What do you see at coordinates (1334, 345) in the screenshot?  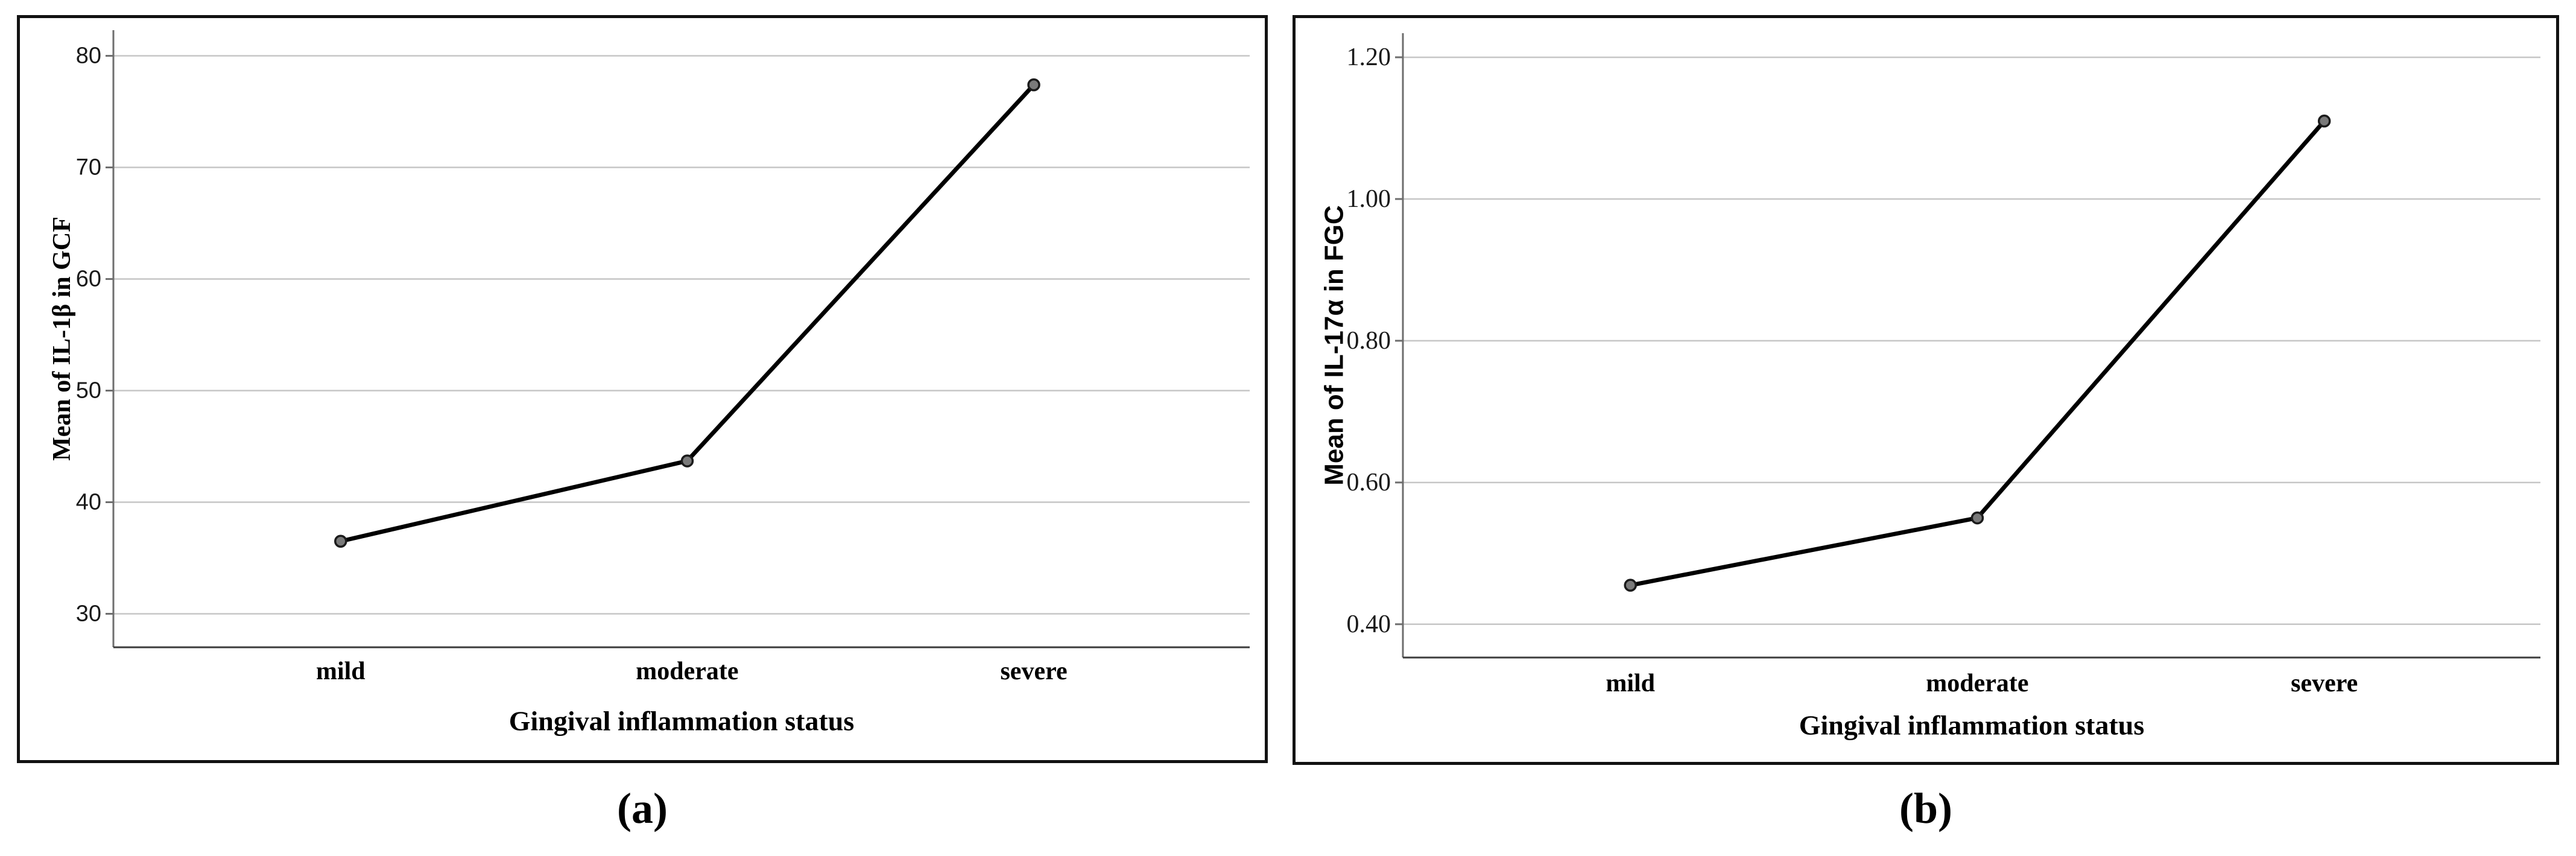 I see `y-axis-title: Mean of IL-17α in FGC` at bounding box center [1334, 345].